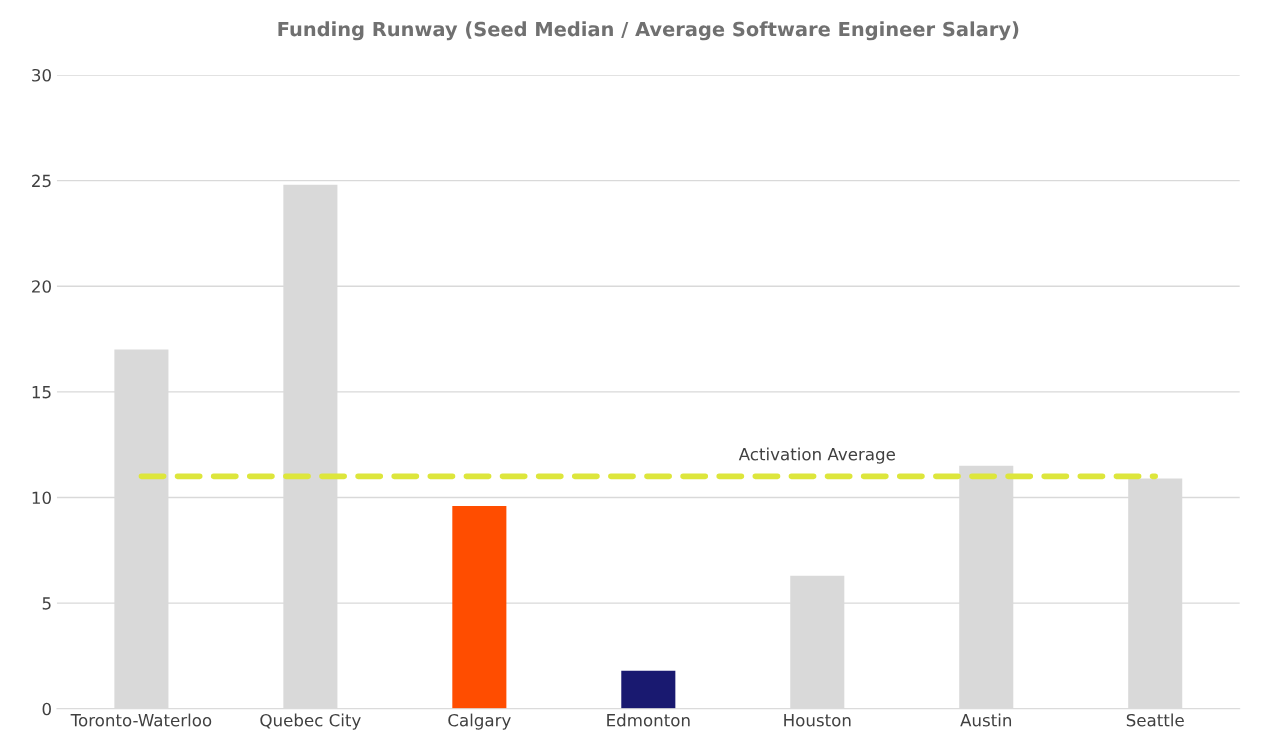  I want to click on x-tick-label: Calgary, so click(479, 721).